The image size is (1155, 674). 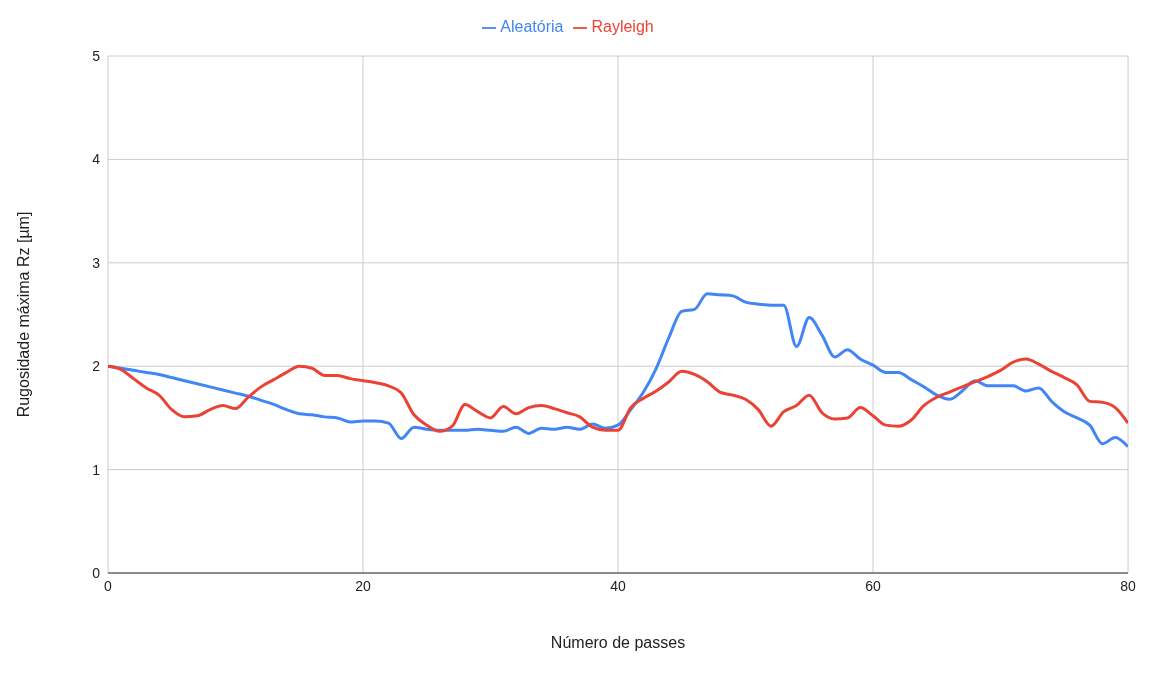 I want to click on y-tick-label: 0, so click(x=96, y=572).